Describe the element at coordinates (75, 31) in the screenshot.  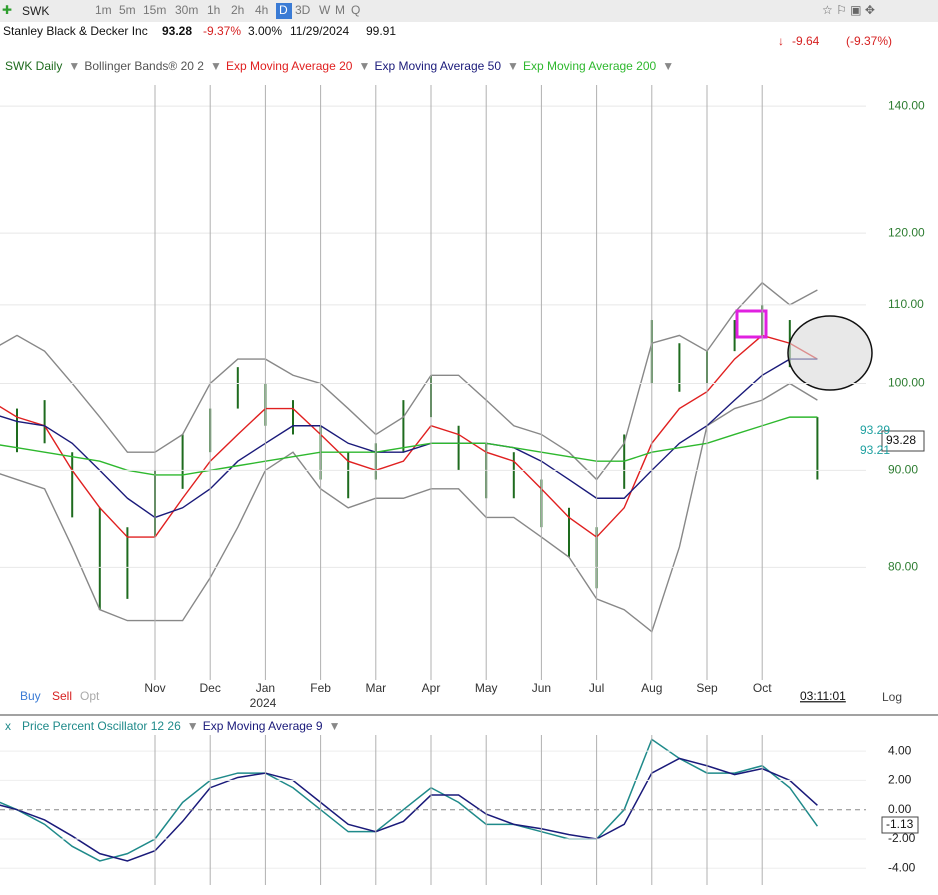
I see `company: Stanley Black & Decker Inc` at that location.